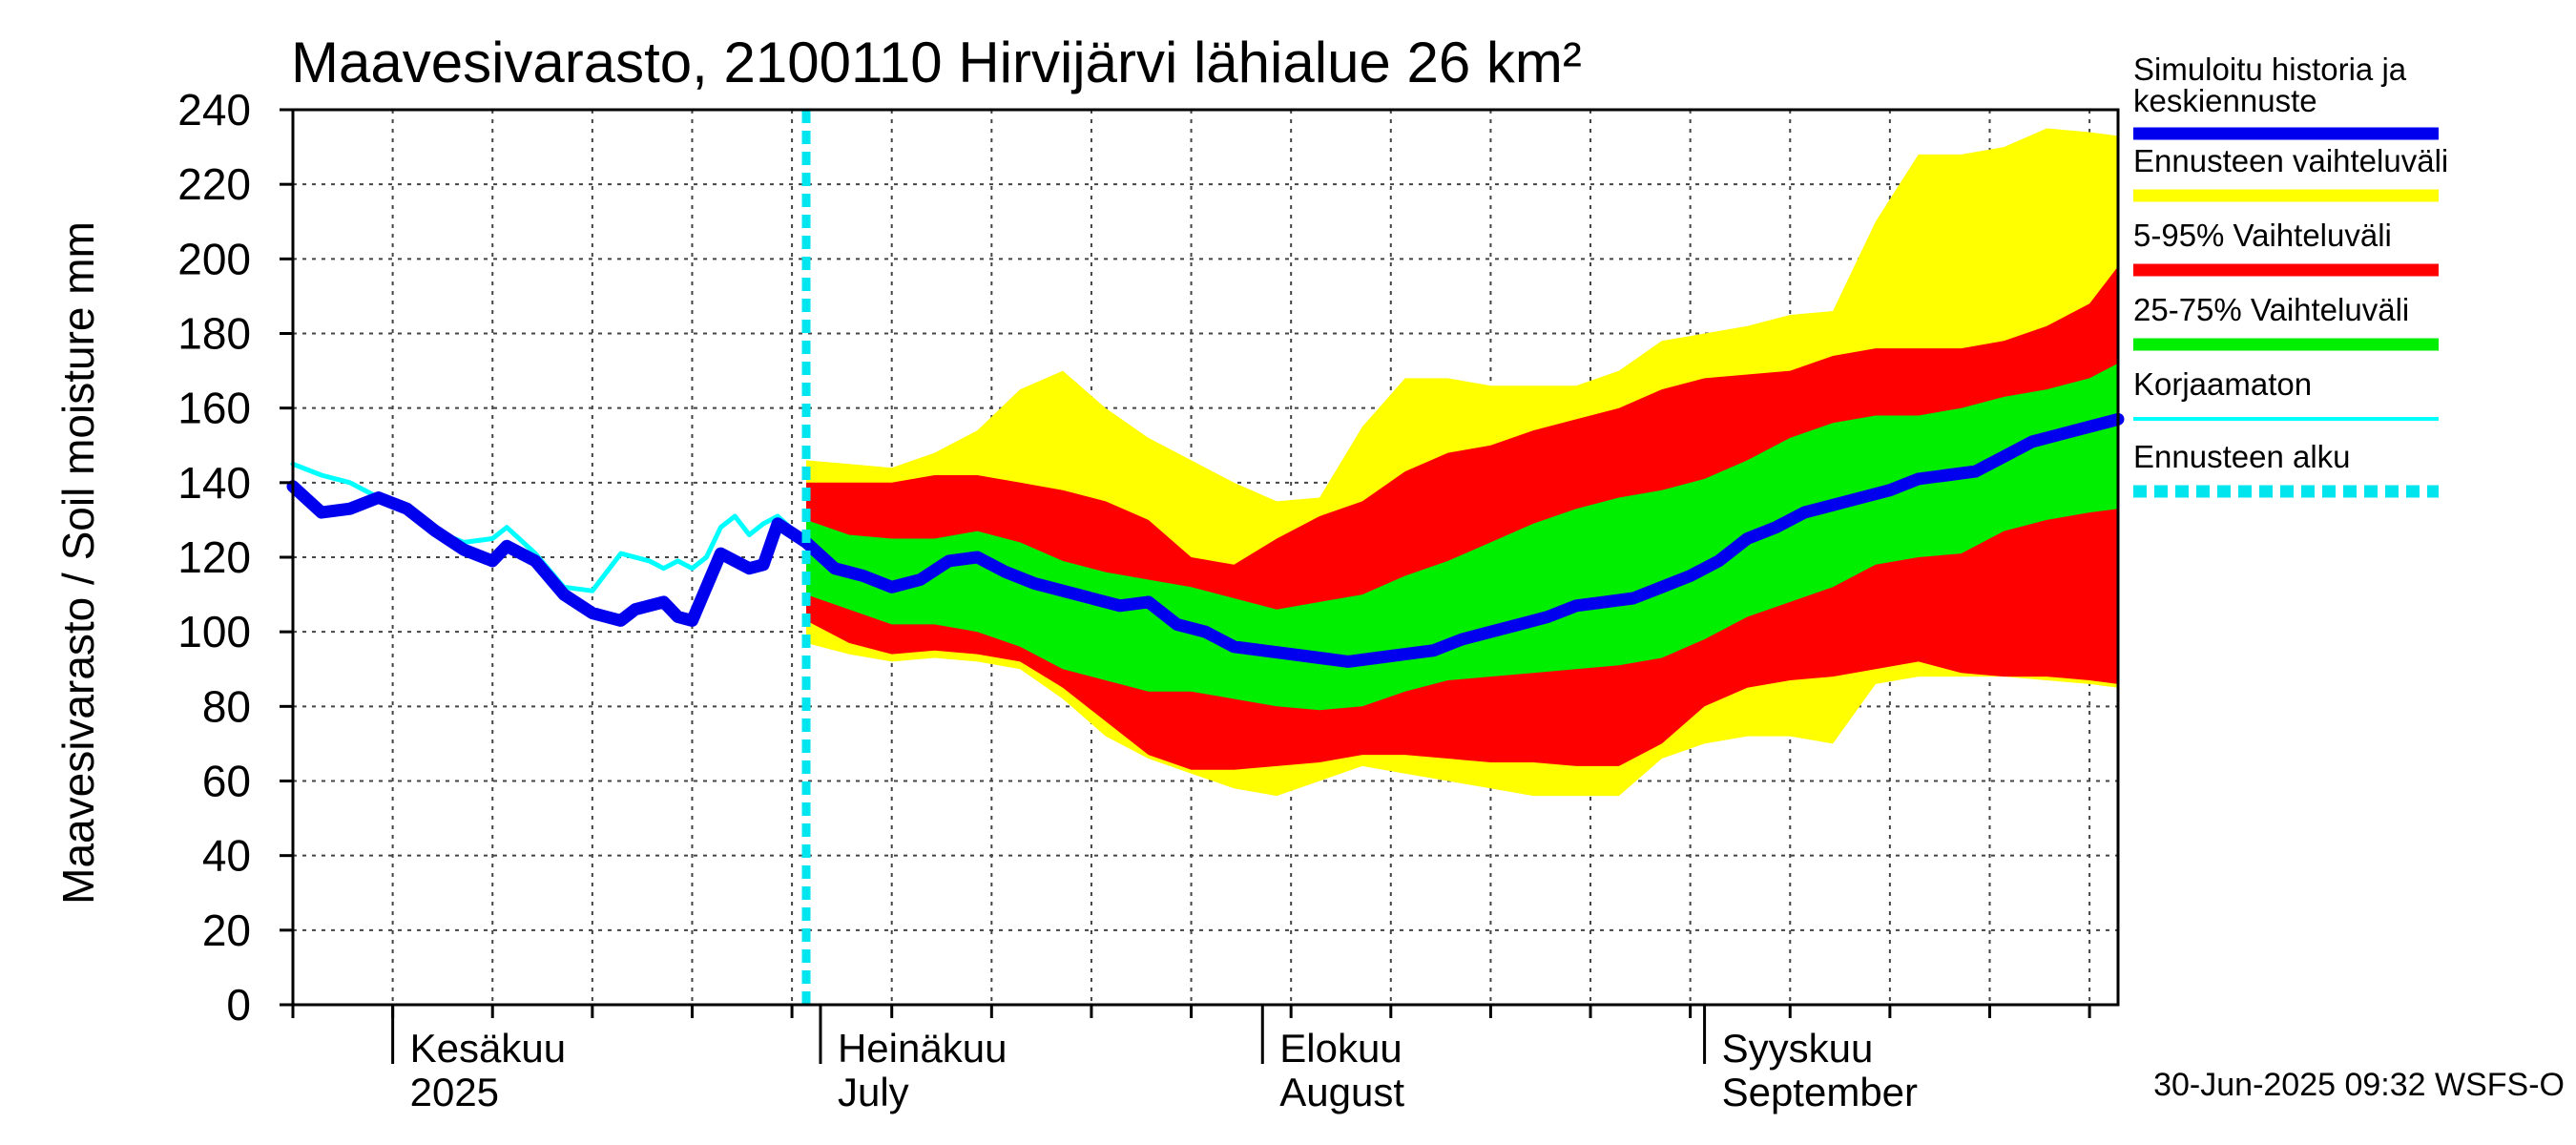 The image size is (2576, 1145). What do you see at coordinates (454, 1092) in the screenshot?
I see `x-month-sublabel: 2025` at bounding box center [454, 1092].